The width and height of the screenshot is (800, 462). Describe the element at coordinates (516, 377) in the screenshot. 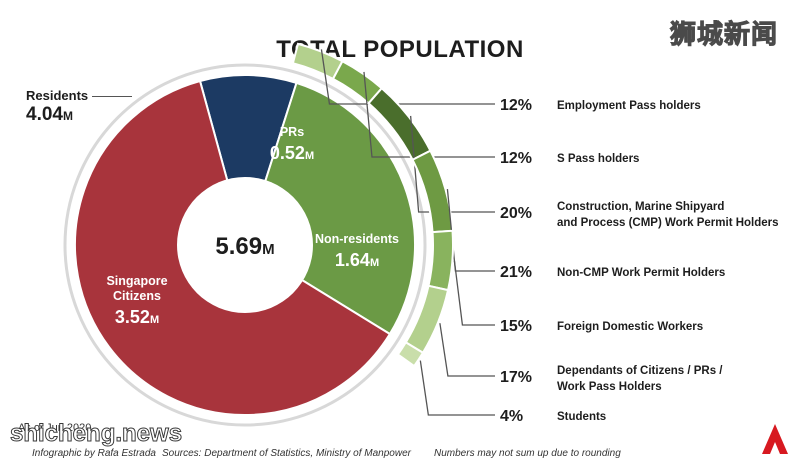

I see `breakdown-pct-6: 17%` at that location.